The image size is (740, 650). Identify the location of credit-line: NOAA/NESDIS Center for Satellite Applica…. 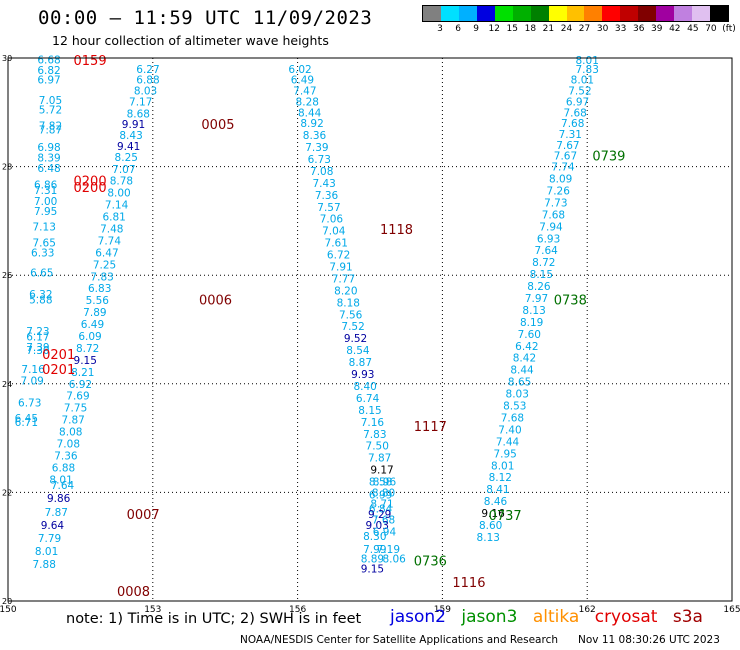
(399, 640).